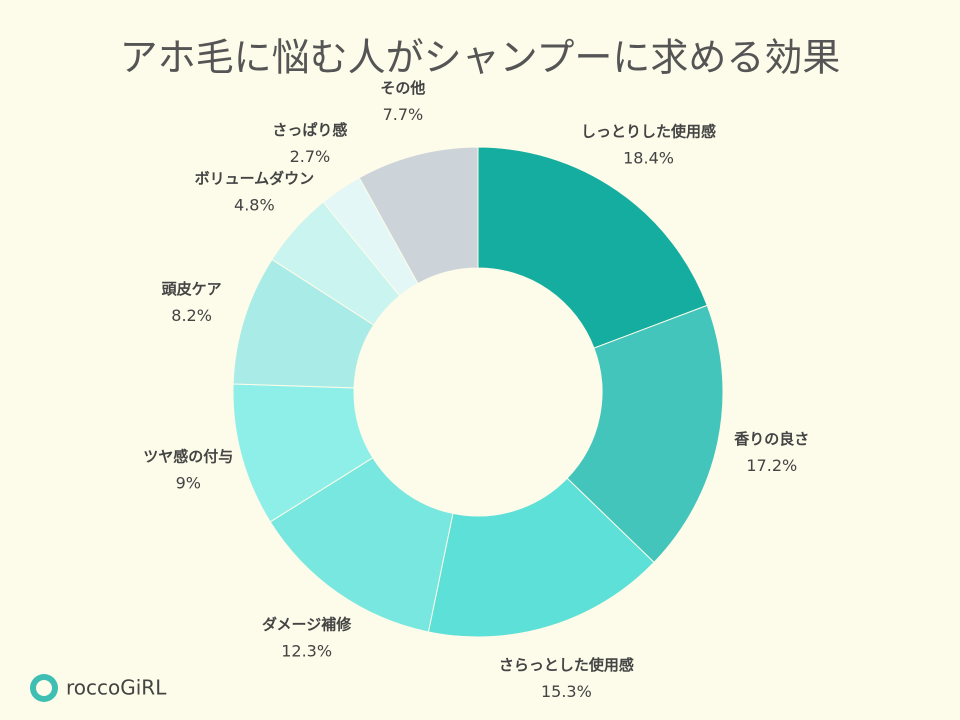 Image resolution: width=960 pixels, height=720 pixels. I want to click on slice-label: さらっとした使用感, so click(566, 665).